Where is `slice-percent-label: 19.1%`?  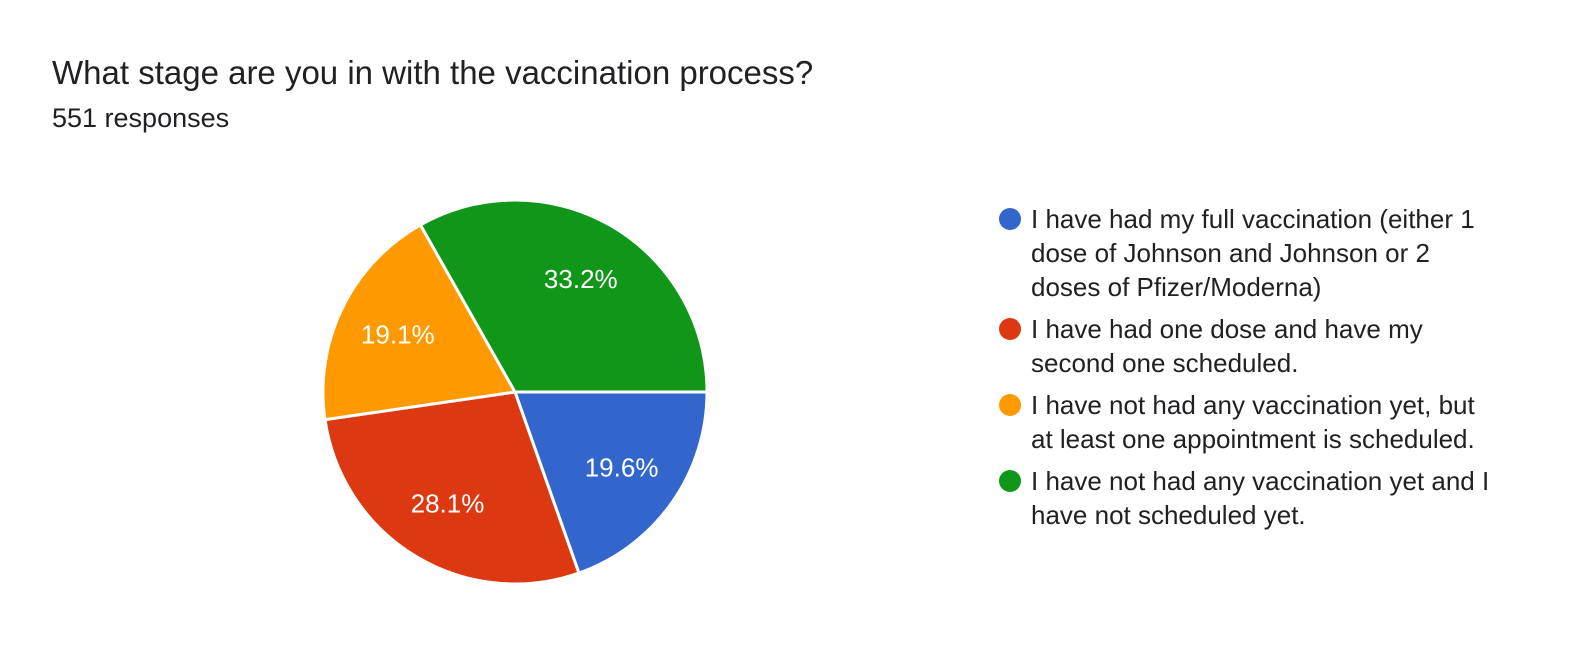
slice-percent-label: 19.1% is located at coordinates (398, 335).